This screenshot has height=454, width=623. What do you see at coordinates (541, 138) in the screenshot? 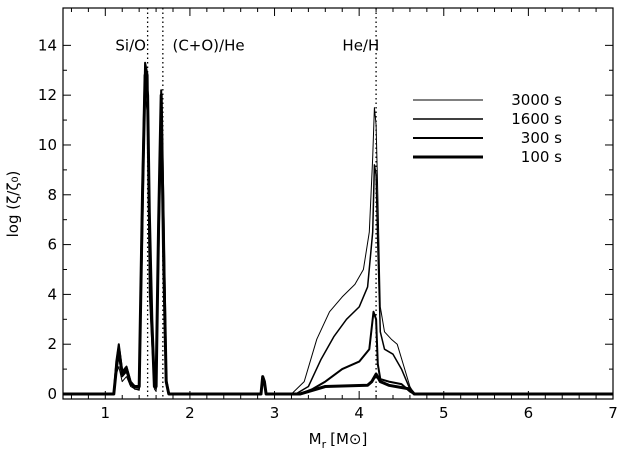
I see `legend-label-2: 300 s` at bounding box center [541, 138].